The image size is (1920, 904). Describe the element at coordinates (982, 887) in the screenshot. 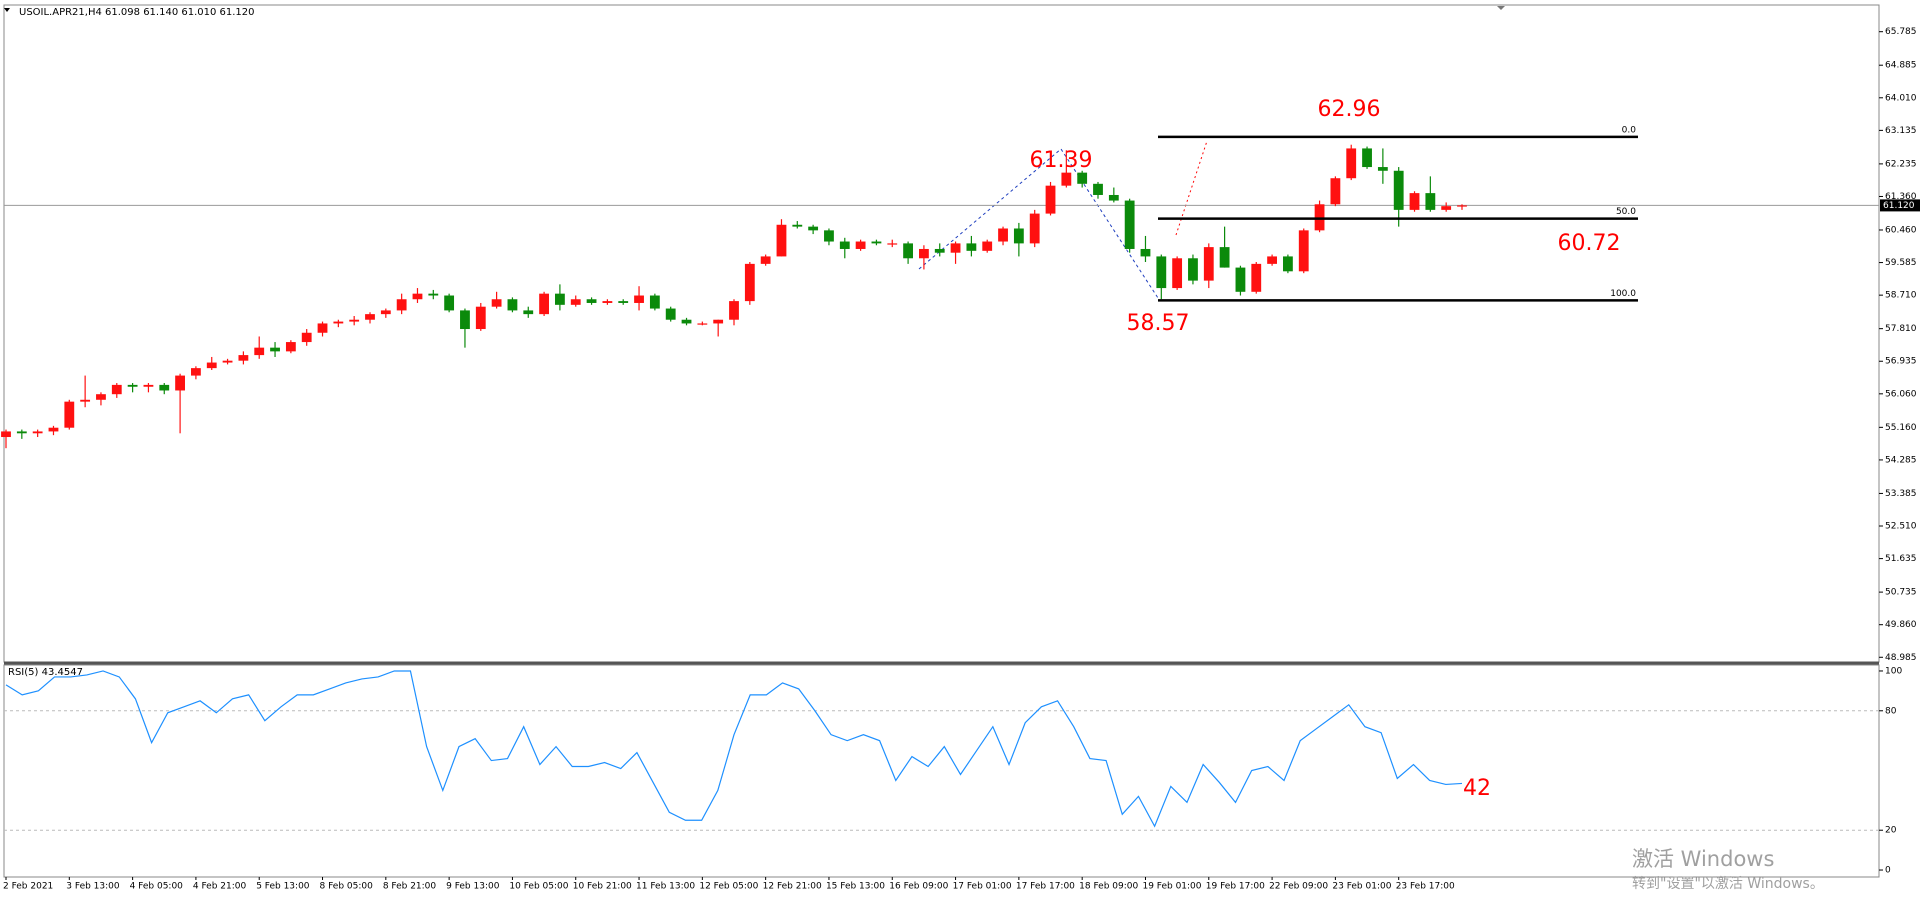

I see `x-tick-label: 17 Feb 01:00` at that location.